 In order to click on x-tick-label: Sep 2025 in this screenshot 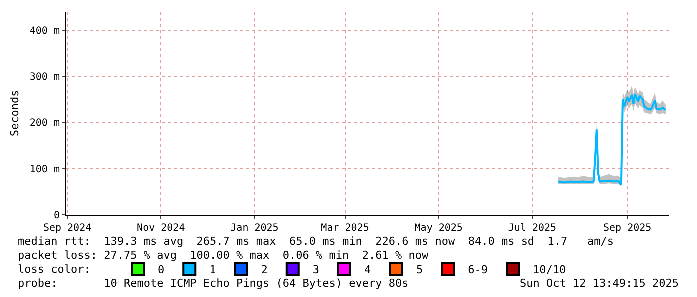, I will do `click(627, 228)`.